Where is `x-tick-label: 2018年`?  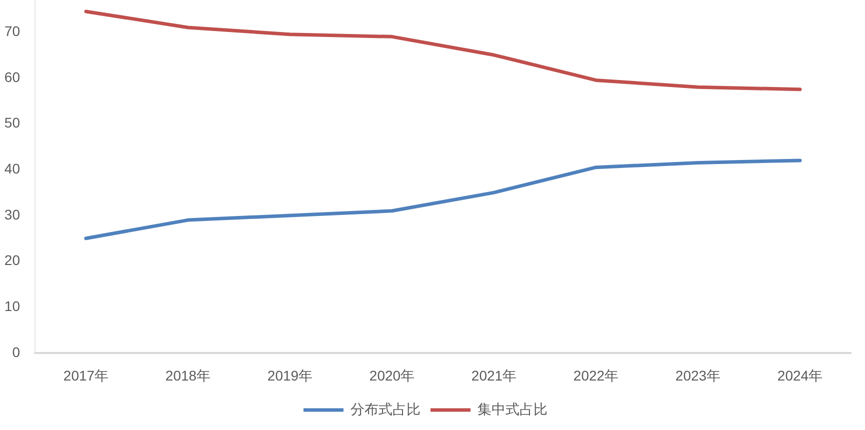
x-tick-label: 2018年 is located at coordinates (188, 375).